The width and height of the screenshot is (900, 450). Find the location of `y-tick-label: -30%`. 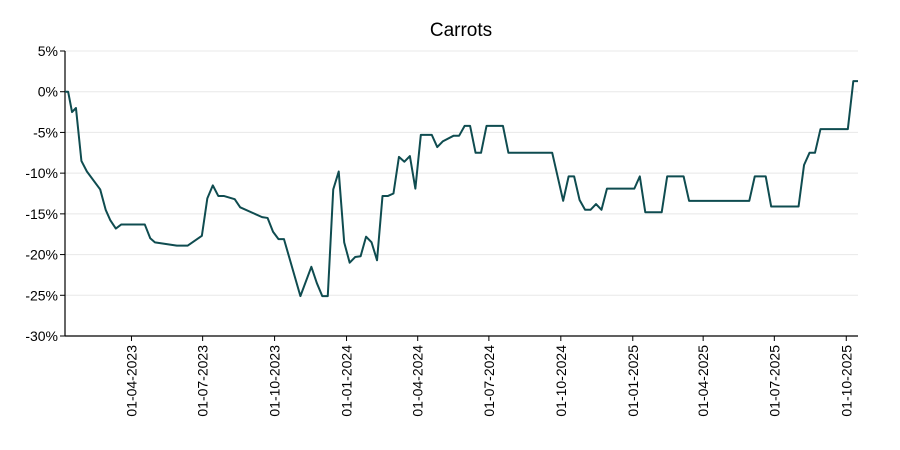

y-tick-label: -30% is located at coordinates (41, 336).